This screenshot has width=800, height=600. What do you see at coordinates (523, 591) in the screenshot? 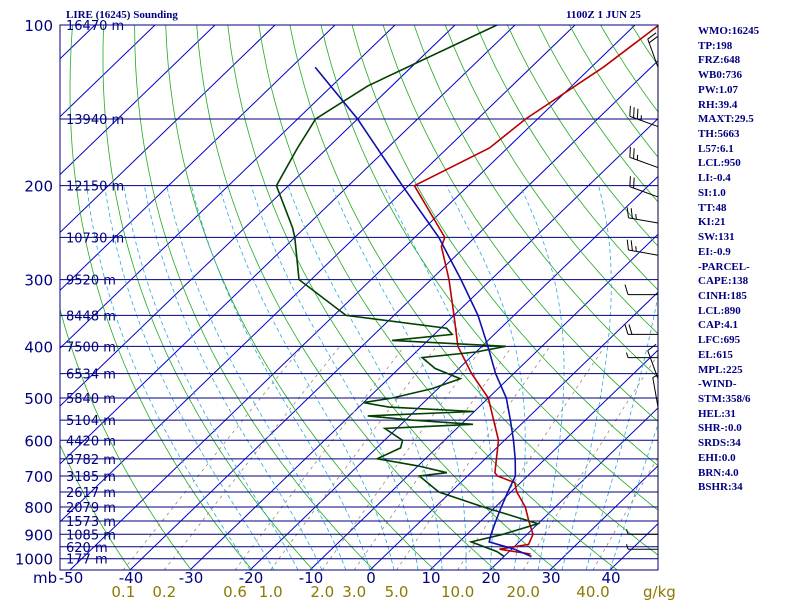
I see `mixing-ratio-tick-label: 20.0` at bounding box center [523, 591].